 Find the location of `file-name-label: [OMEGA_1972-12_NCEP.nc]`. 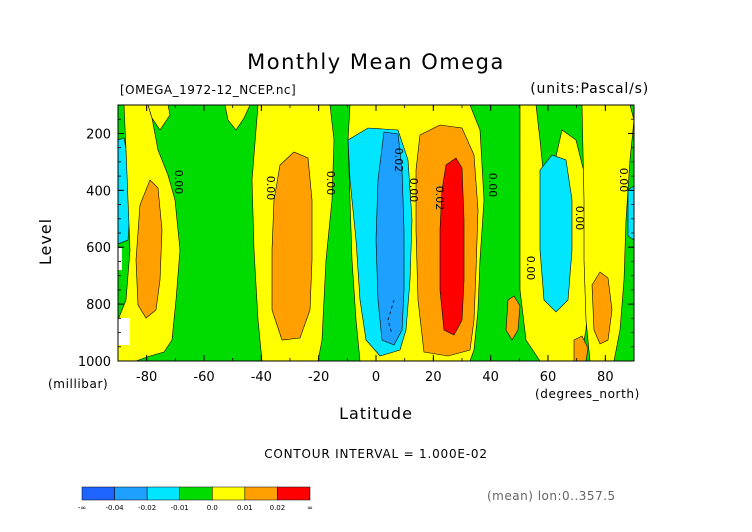

file-name-label: [OMEGA_1972-12_NCEP.nc] is located at coordinates (208, 90).